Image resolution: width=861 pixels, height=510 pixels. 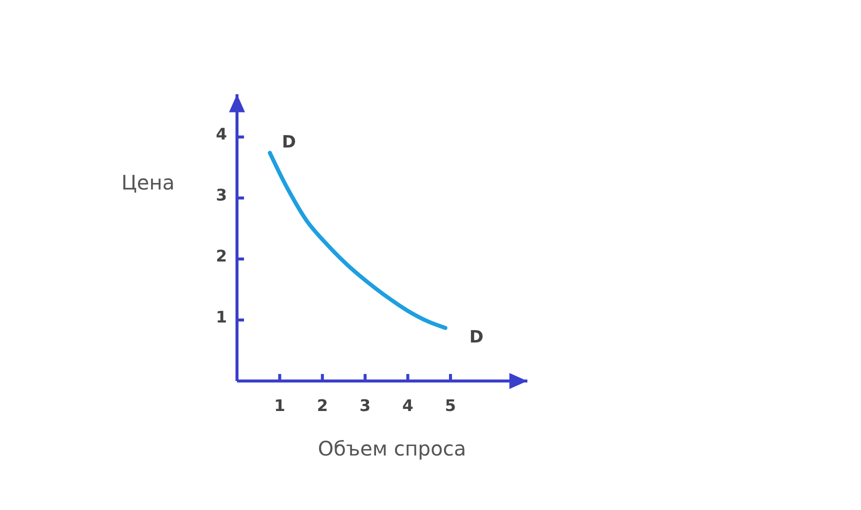 I want to click on x-tick-label: 1, so click(x=280, y=405).